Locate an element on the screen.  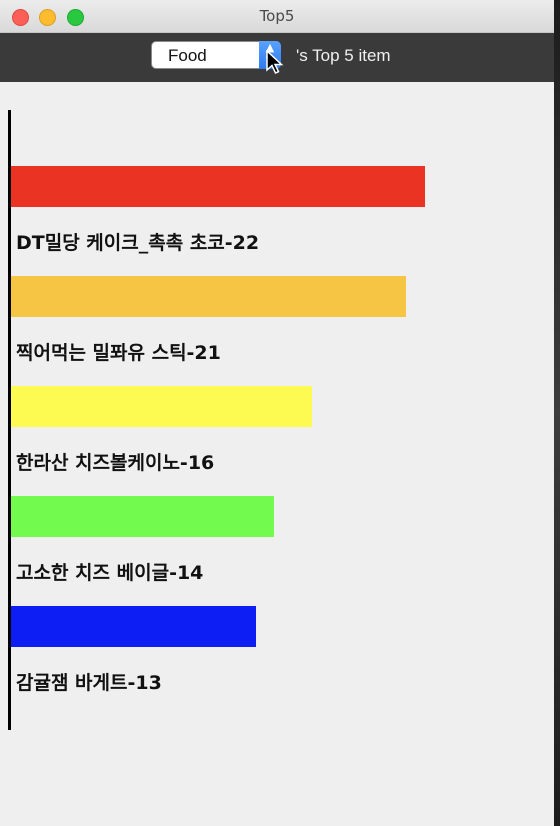
item-label: DT밀당 케이크_촉촉 초코-22 is located at coordinates (138, 243).